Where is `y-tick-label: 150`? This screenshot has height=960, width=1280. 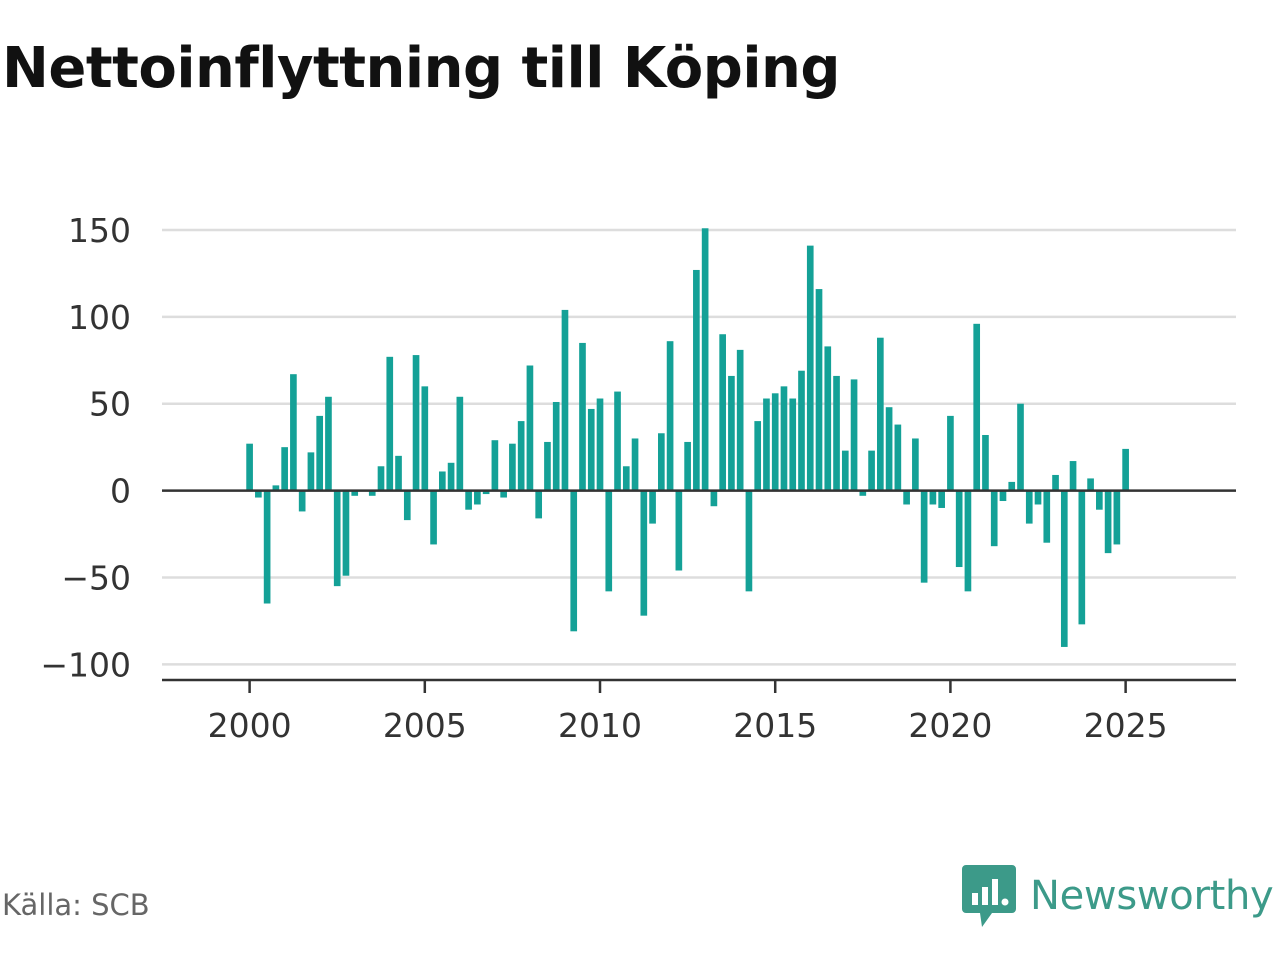 y-tick-label: 150 is located at coordinates (99, 230).